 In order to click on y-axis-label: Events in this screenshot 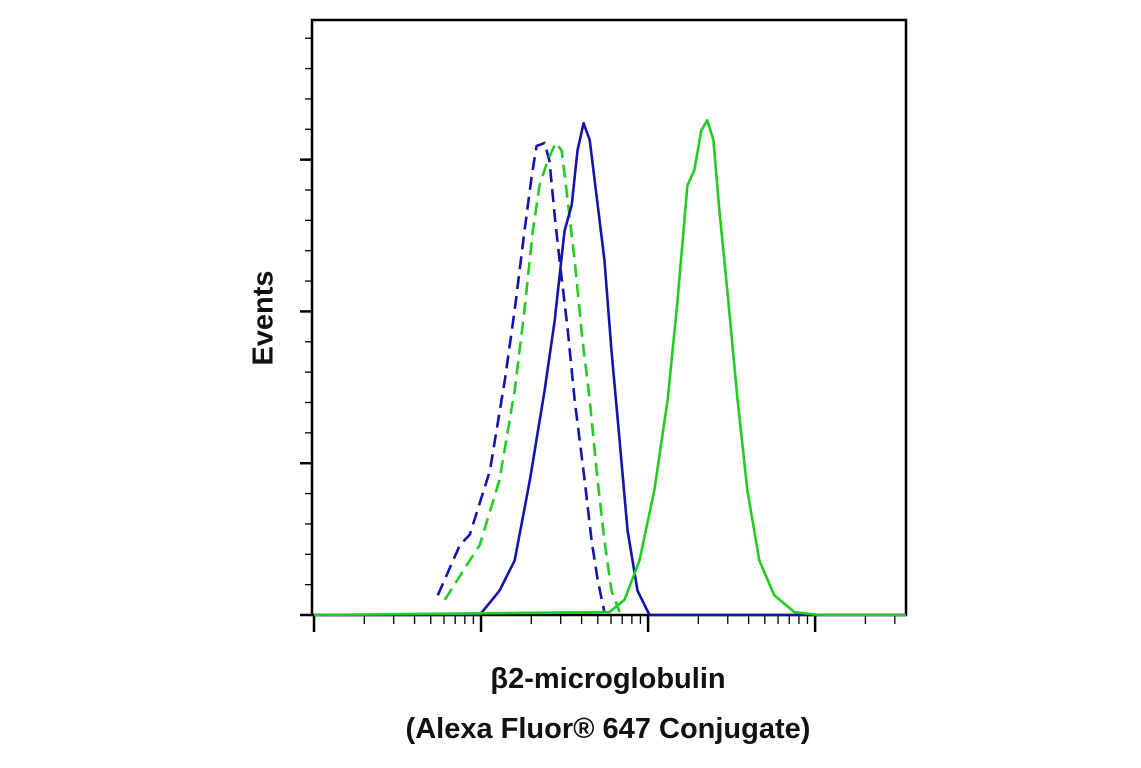, I will do `click(264, 317)`.